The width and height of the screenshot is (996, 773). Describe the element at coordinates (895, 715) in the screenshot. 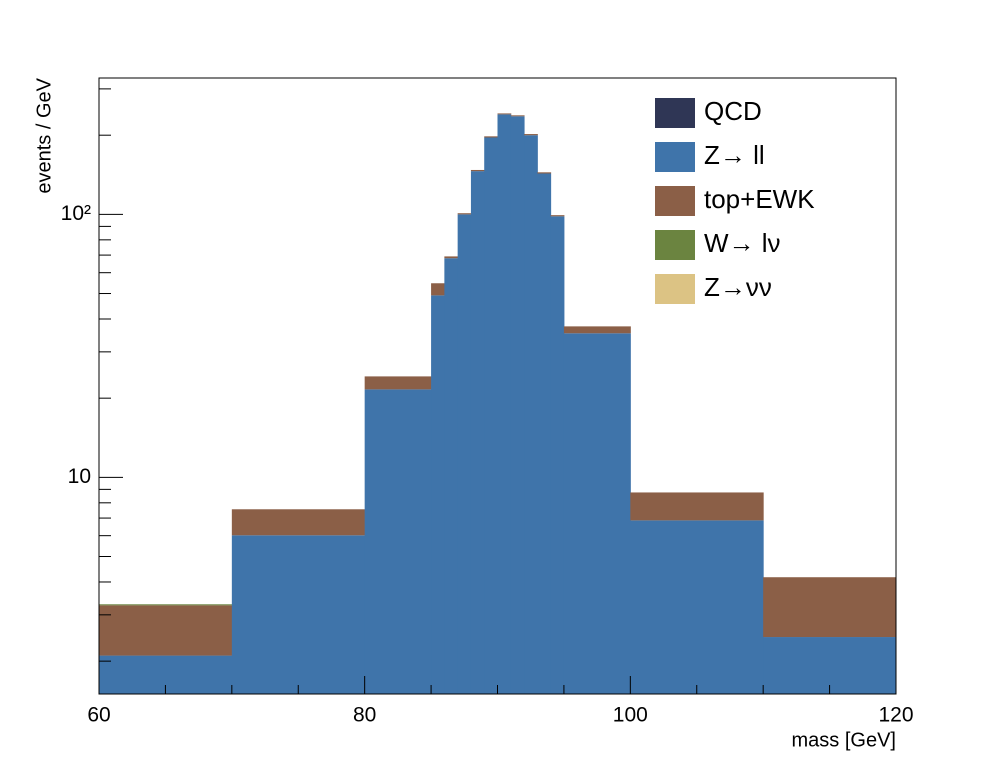

I see `x-tick-label: 120` at that location.